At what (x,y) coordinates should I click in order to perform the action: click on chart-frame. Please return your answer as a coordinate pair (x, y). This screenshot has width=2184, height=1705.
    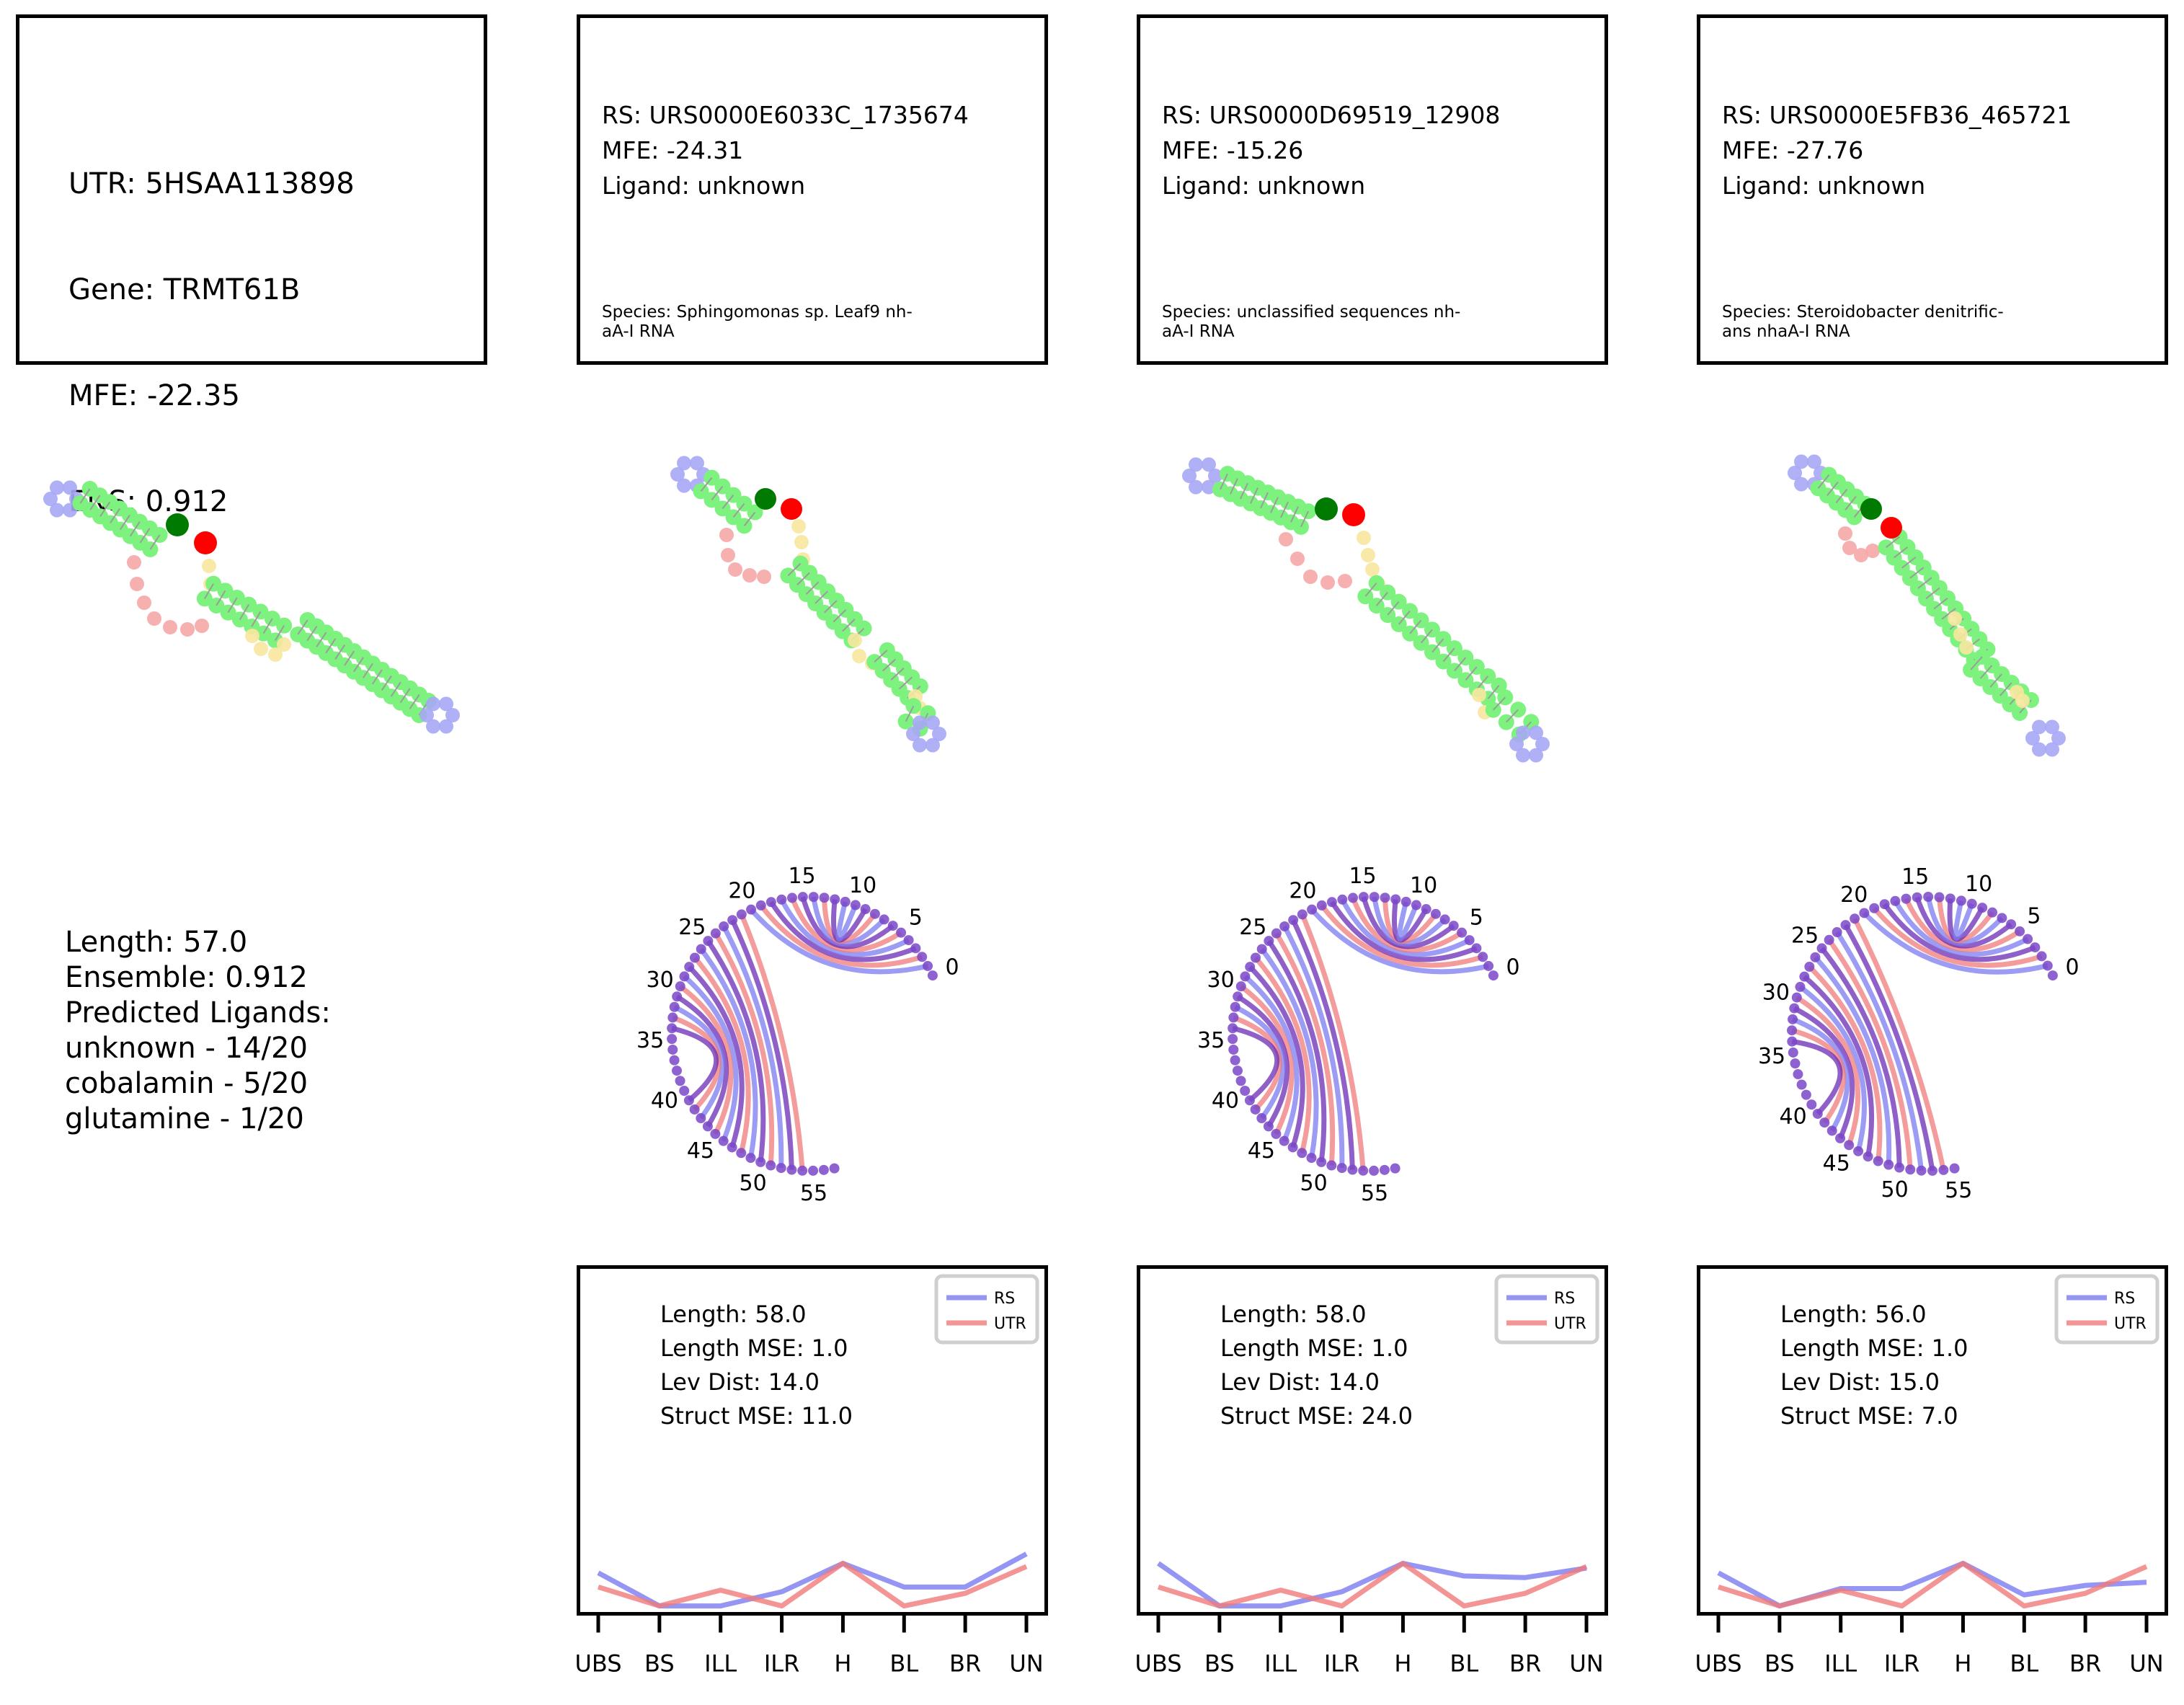
    Looking at the image, I should click on (1932, 1440).